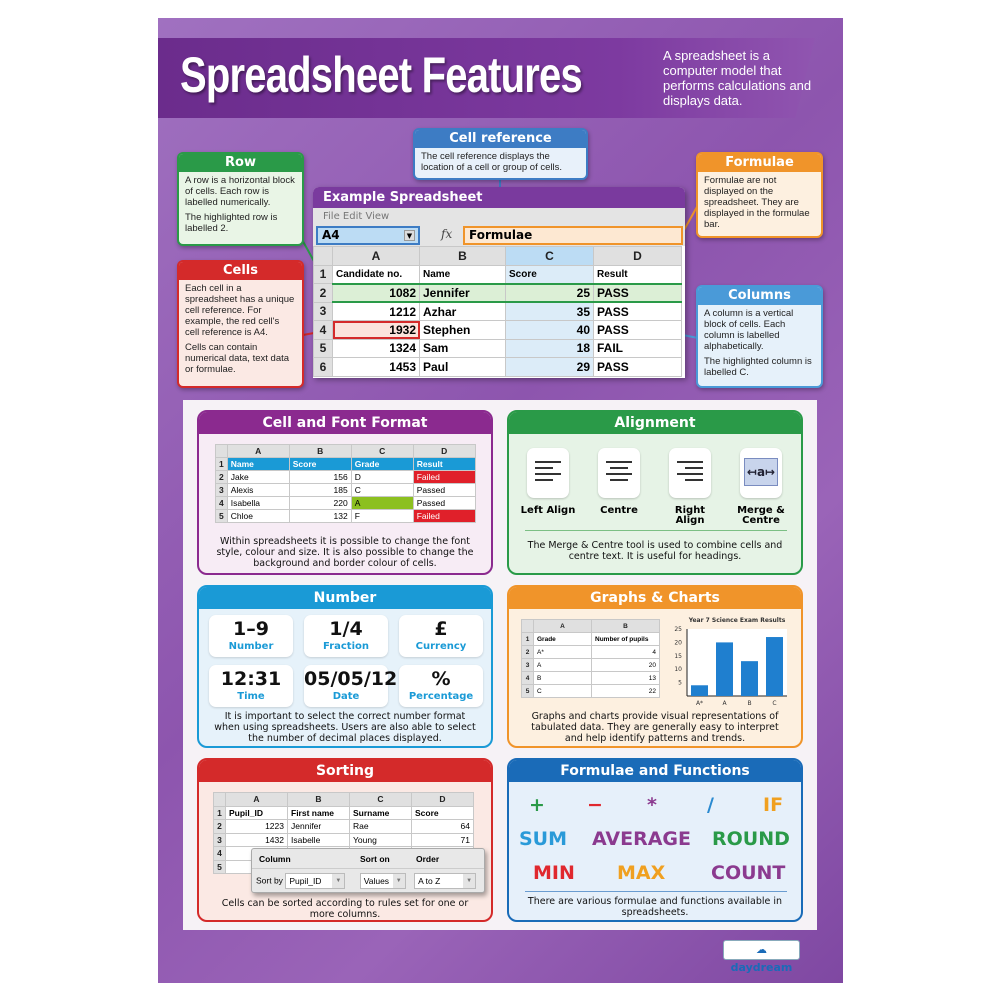  Describe the element at coordinates (380, 812) in the screenshot. I see `cell: Surname` at that location.